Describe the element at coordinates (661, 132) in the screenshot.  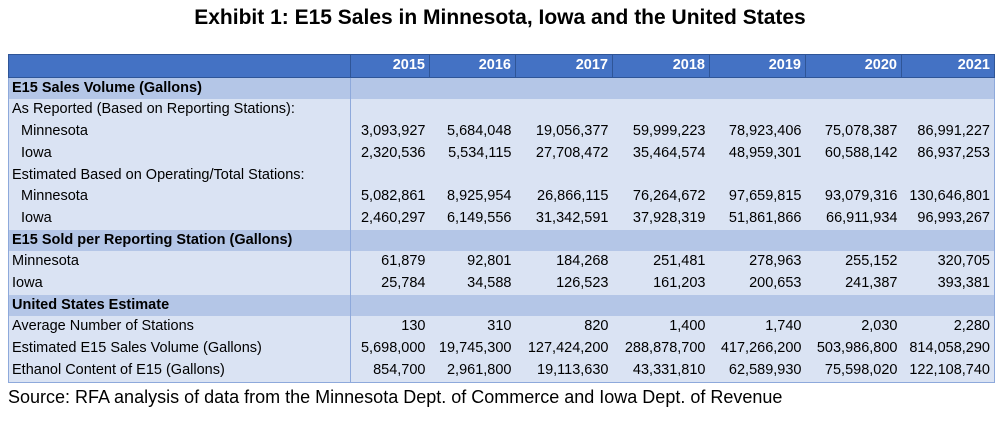
I see `value-cell: 59,999,223` at that location.